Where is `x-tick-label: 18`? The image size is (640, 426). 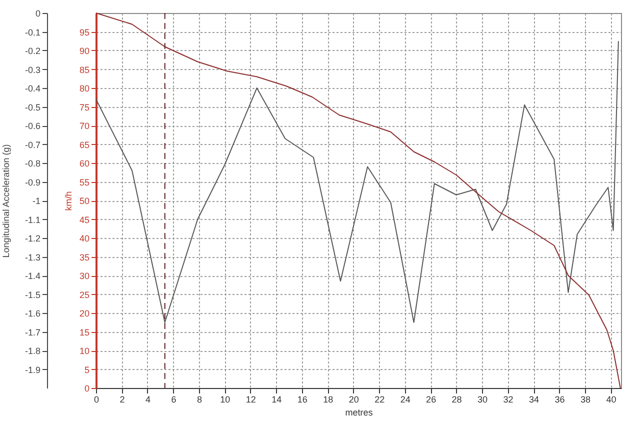
x-tick-label: 18 is located at coordinates (328, 399).